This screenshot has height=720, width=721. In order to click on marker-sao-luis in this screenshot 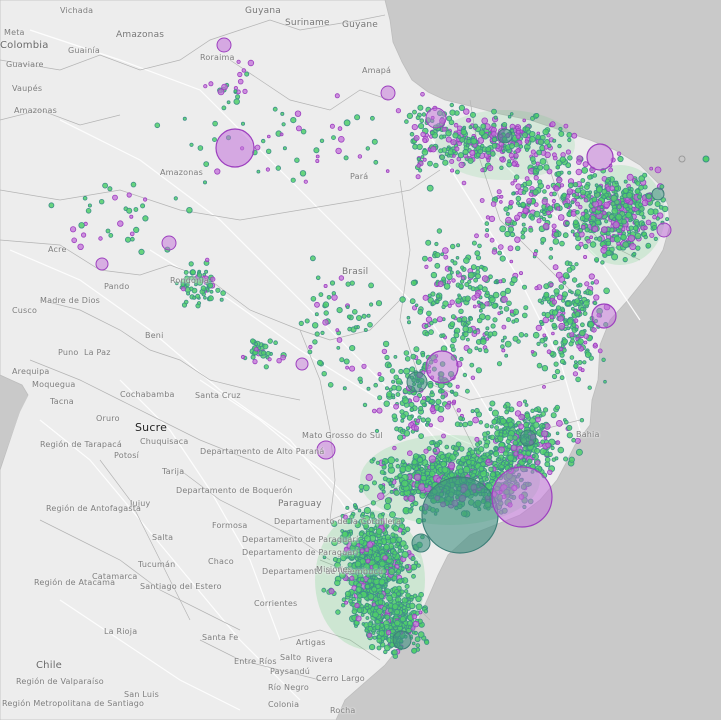, I will do `click(505, 136)`.